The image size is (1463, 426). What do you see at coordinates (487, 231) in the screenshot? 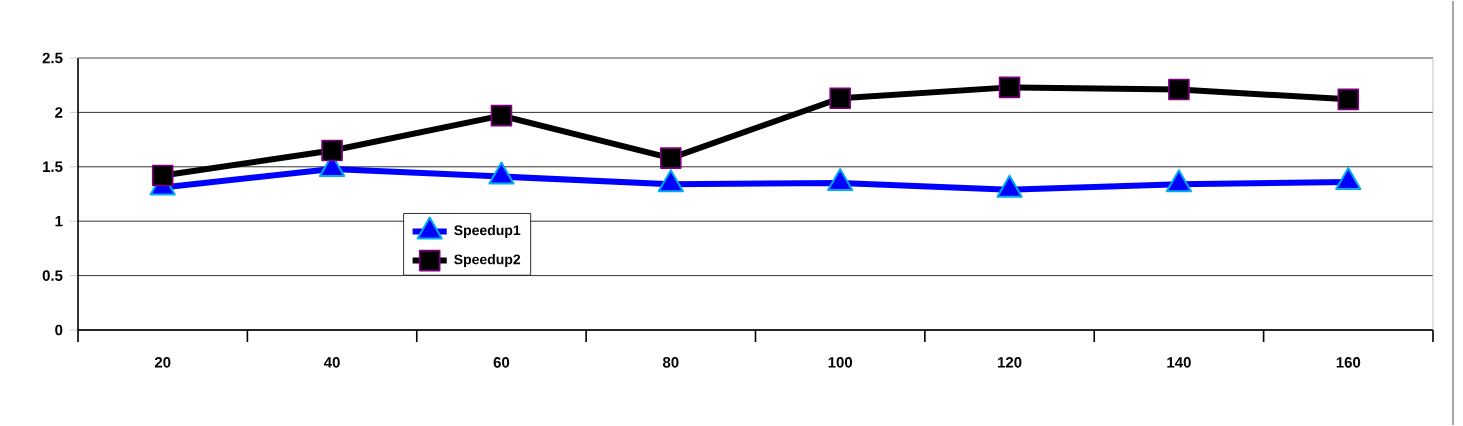
I see `legend-label: Speedup1` at bounding box center [487, 231].